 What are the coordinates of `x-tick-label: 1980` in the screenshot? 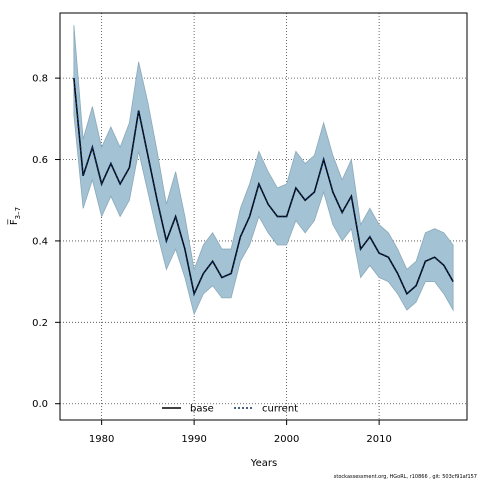 It's located at (101, 439).